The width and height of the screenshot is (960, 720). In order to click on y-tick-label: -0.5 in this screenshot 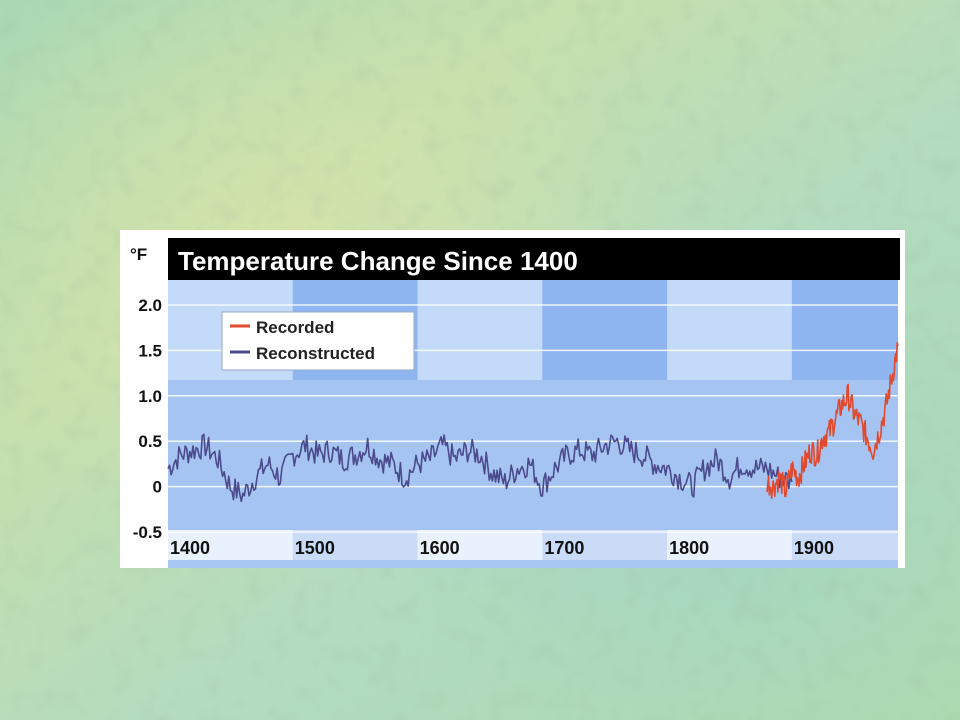, I will do `click(147, 532)`.